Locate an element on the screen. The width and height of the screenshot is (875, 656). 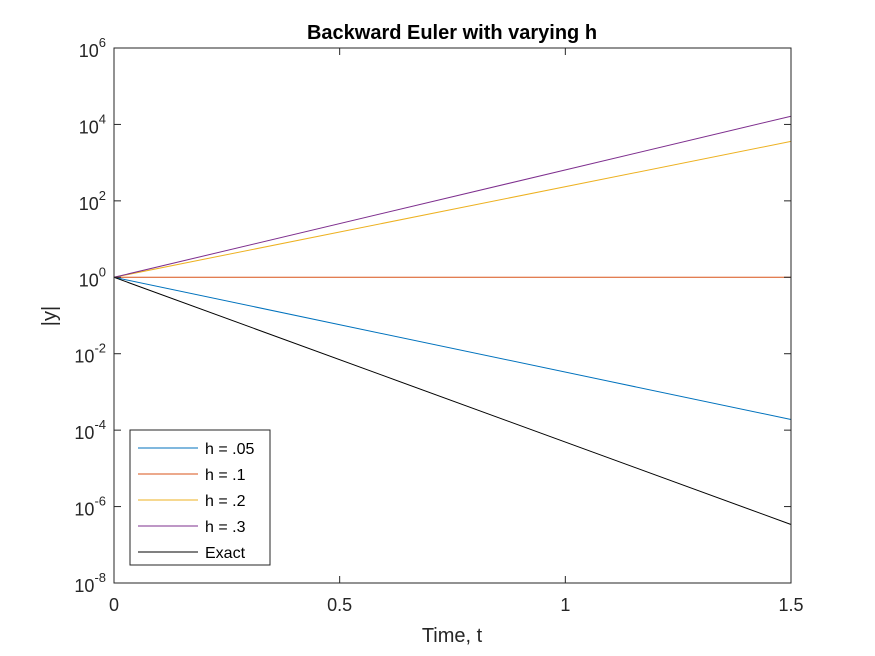
legend-label-3: h = .3 is located at coordinates (225, 527).